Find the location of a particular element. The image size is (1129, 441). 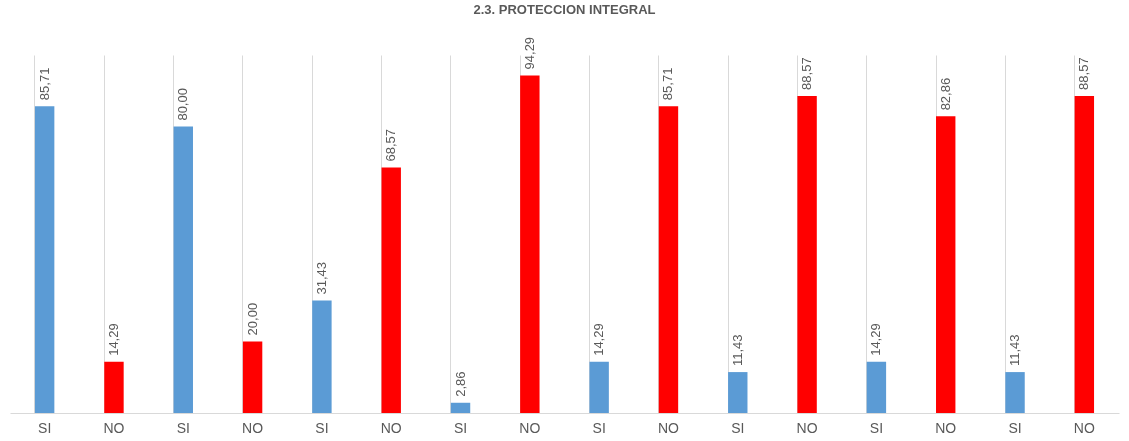

data-label: 20,00 is located at coordinates (252, 319).